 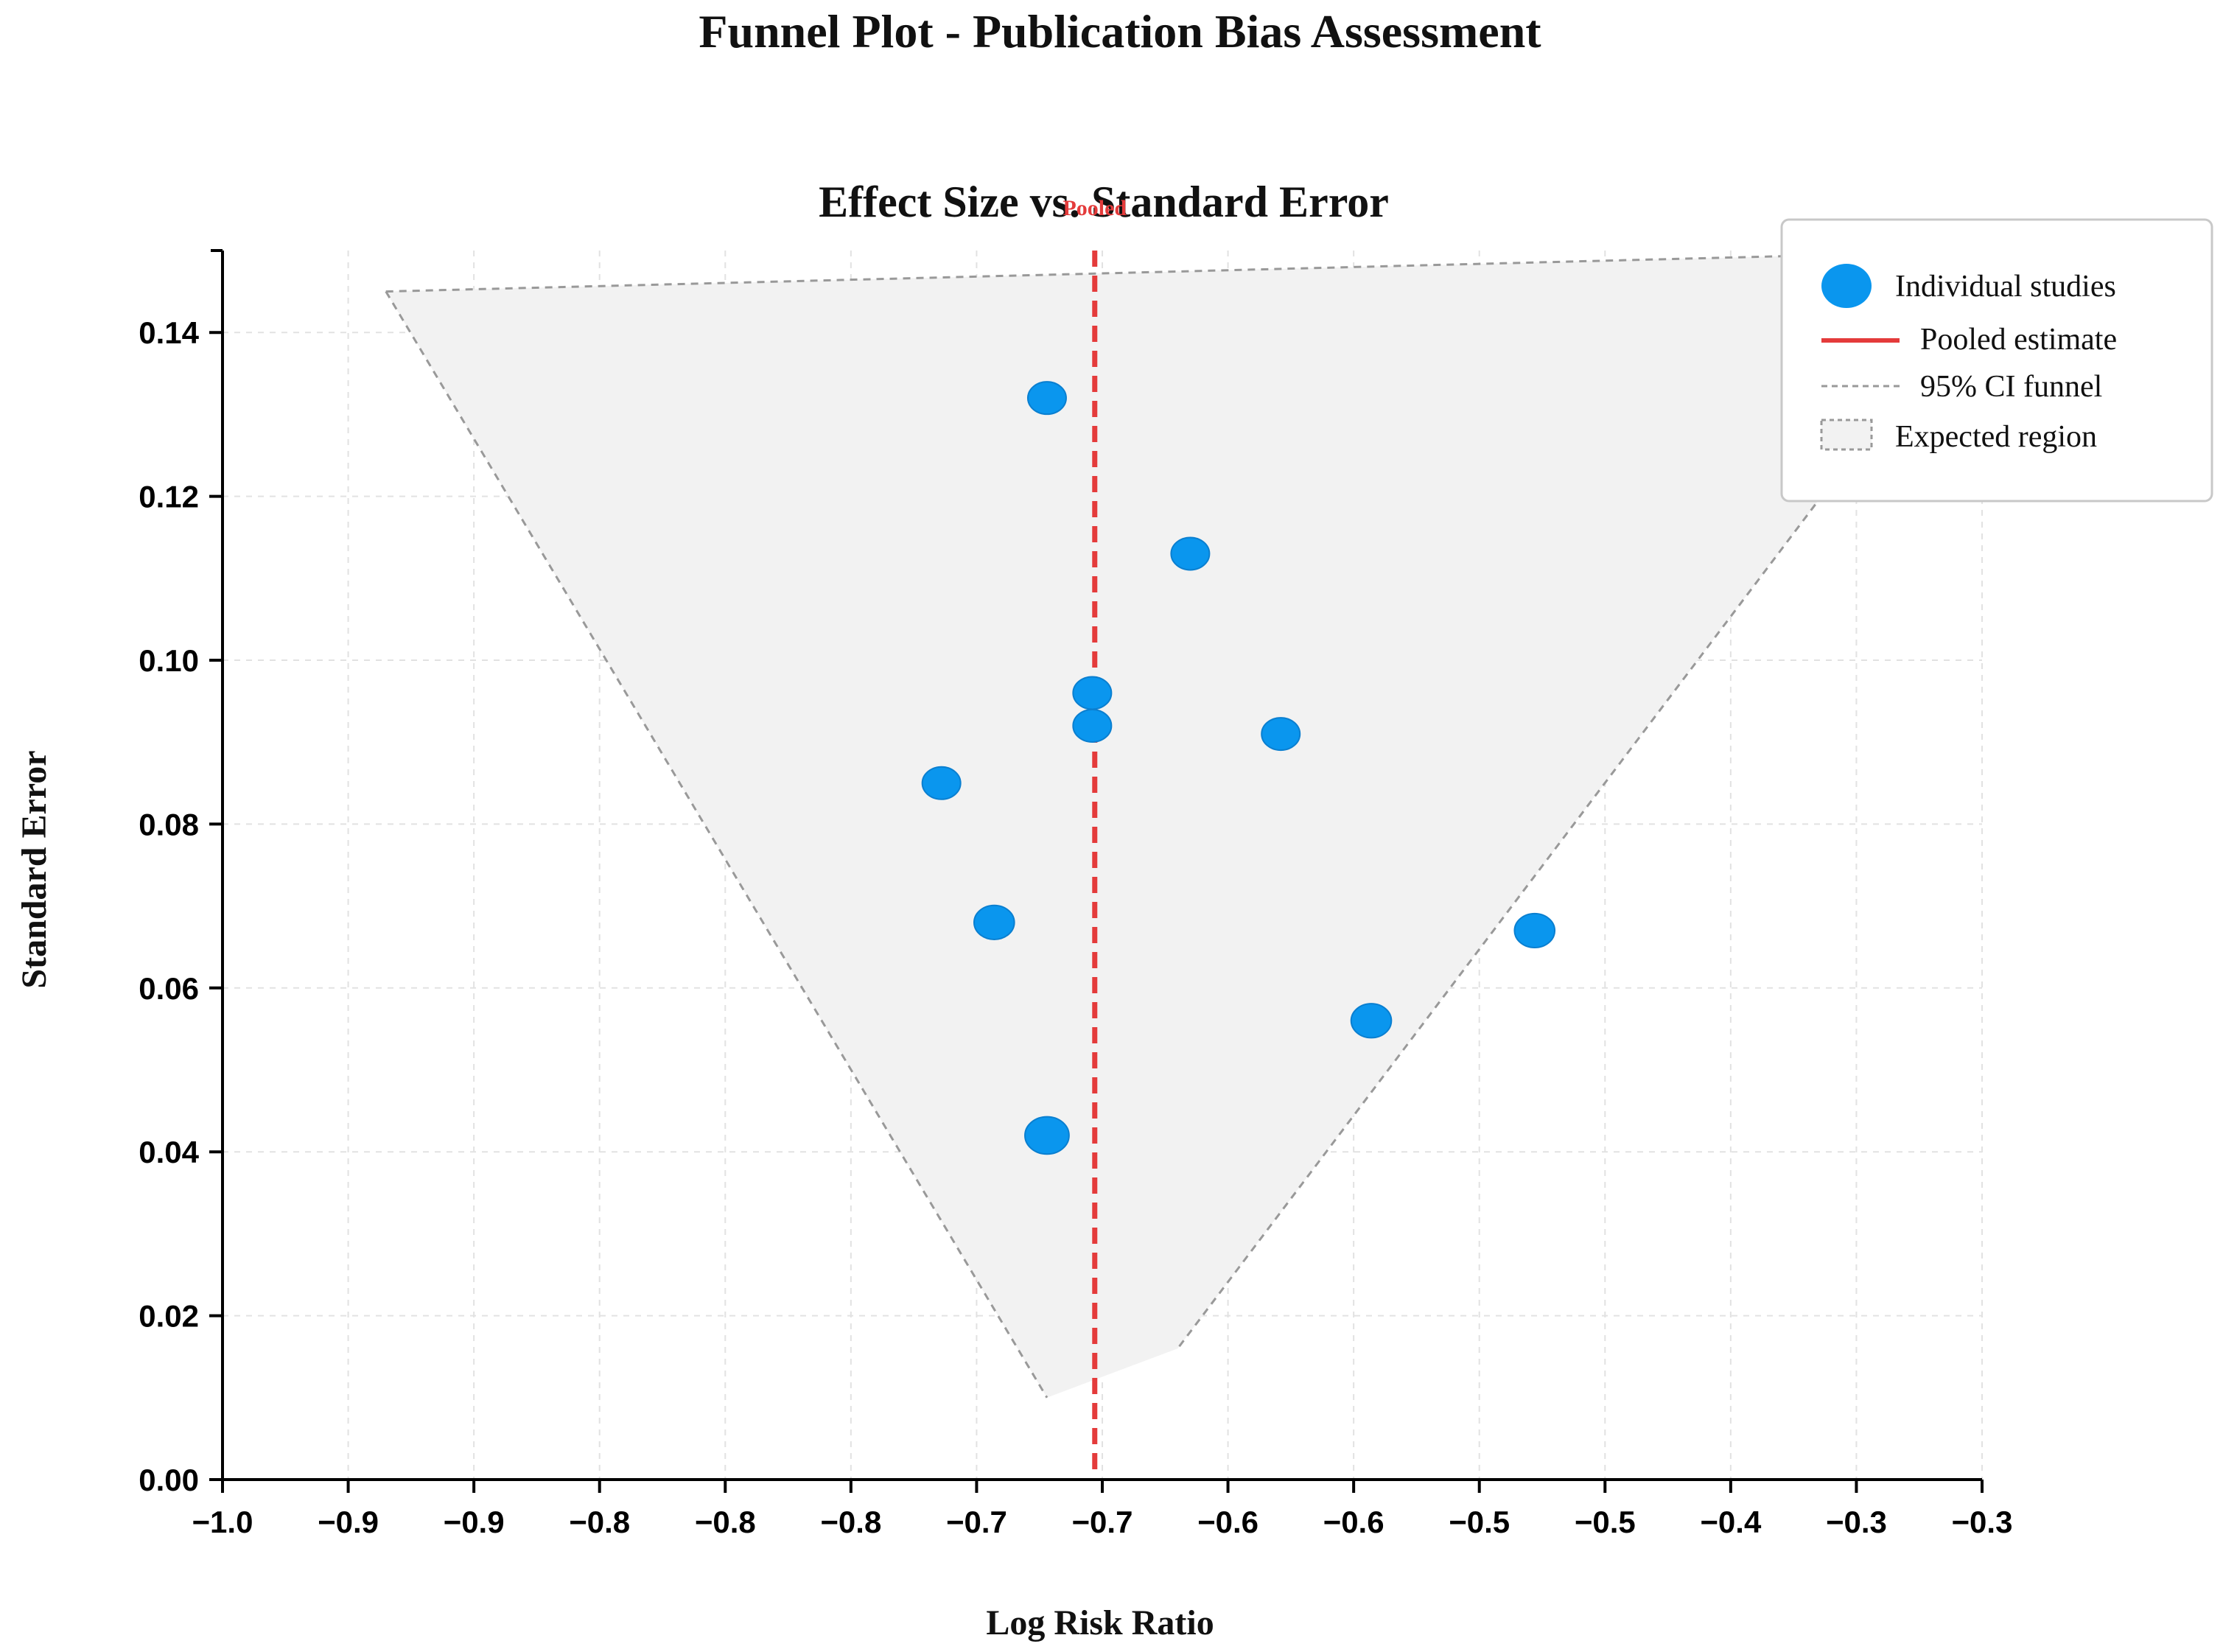 I want to click on legend-label-expected-region: Expected region, so click(x=1996, y=437).